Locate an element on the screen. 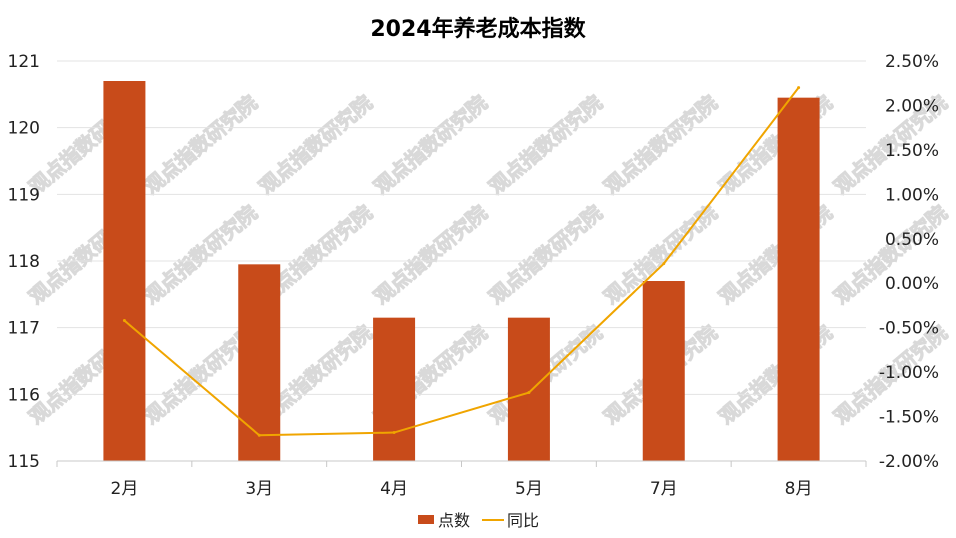  y-left-tick-label: 121 is located at coordinates (24, 62).